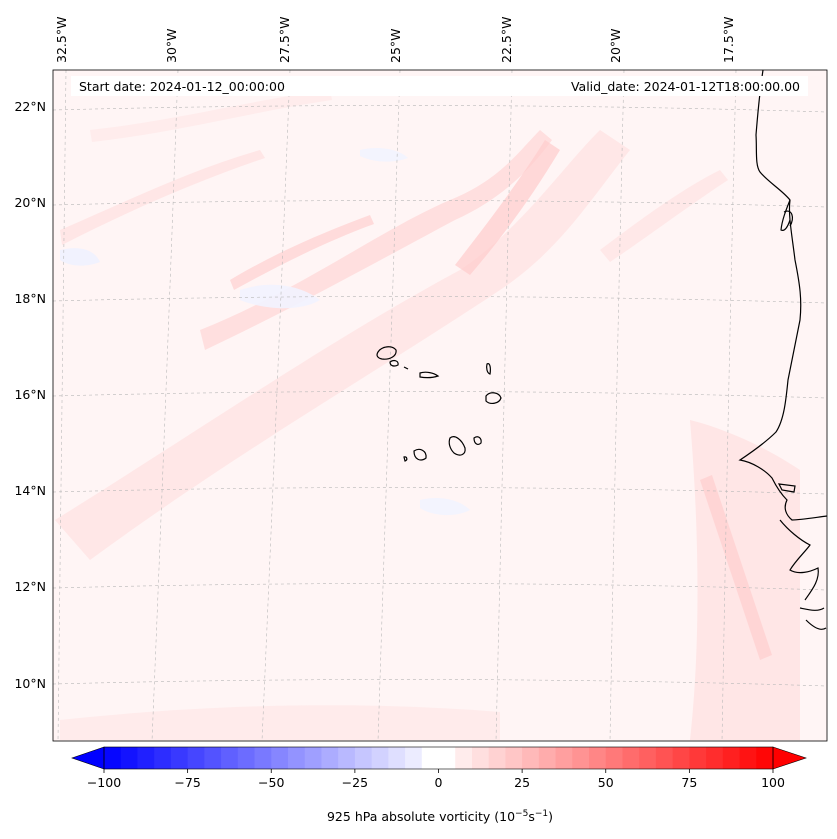 Image resolution: width=837 pixels, height=839 pixels. I want to click on colorbar-label-unit: s, so click(531, 816).